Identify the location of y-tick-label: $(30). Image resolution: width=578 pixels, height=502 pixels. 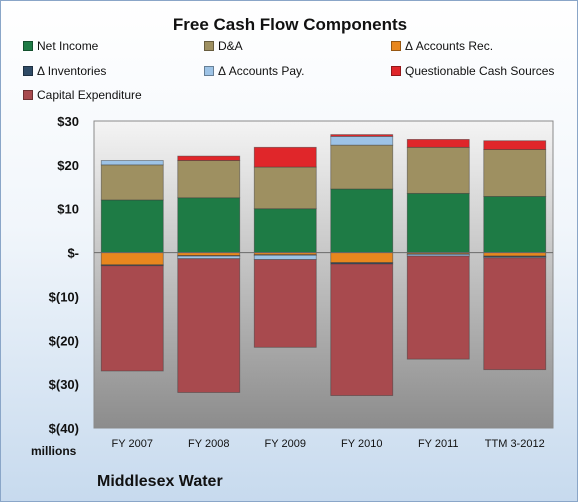
(64, 384).